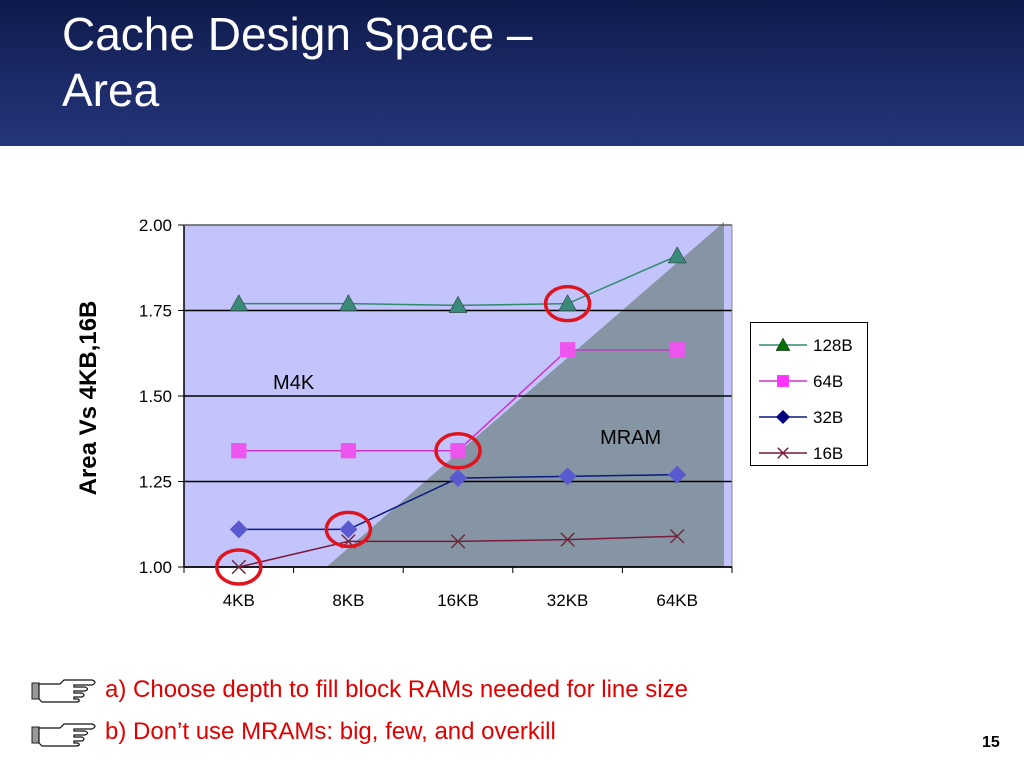  What do you see at coordinates (297, 34) in the screenshot?
I see `slide-title-line1: Cache Design Space –` at bounding box center [297, 34].